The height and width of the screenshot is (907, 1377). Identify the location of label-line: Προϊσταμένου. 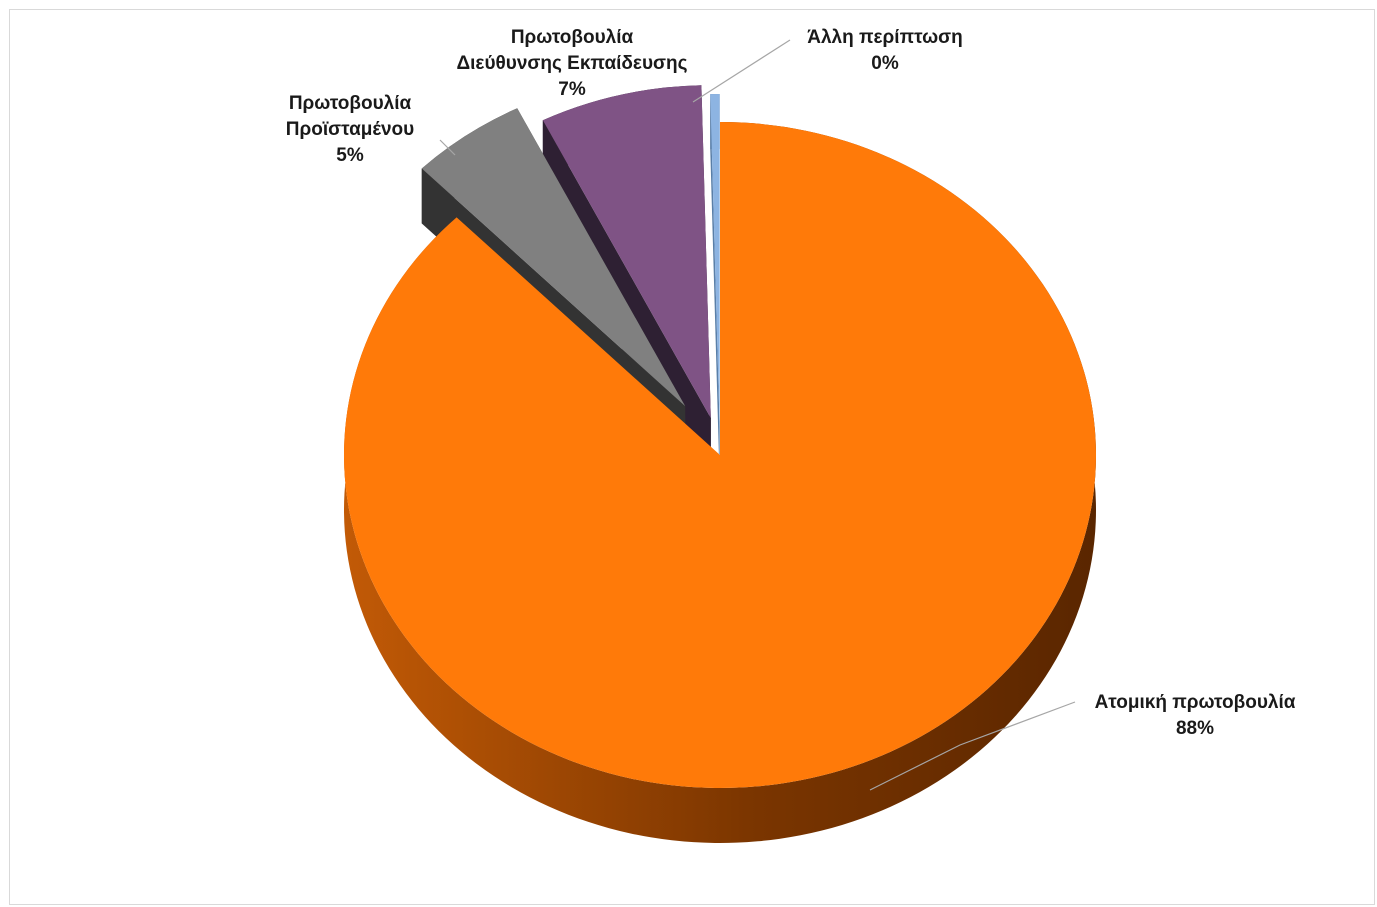
(350, 129).